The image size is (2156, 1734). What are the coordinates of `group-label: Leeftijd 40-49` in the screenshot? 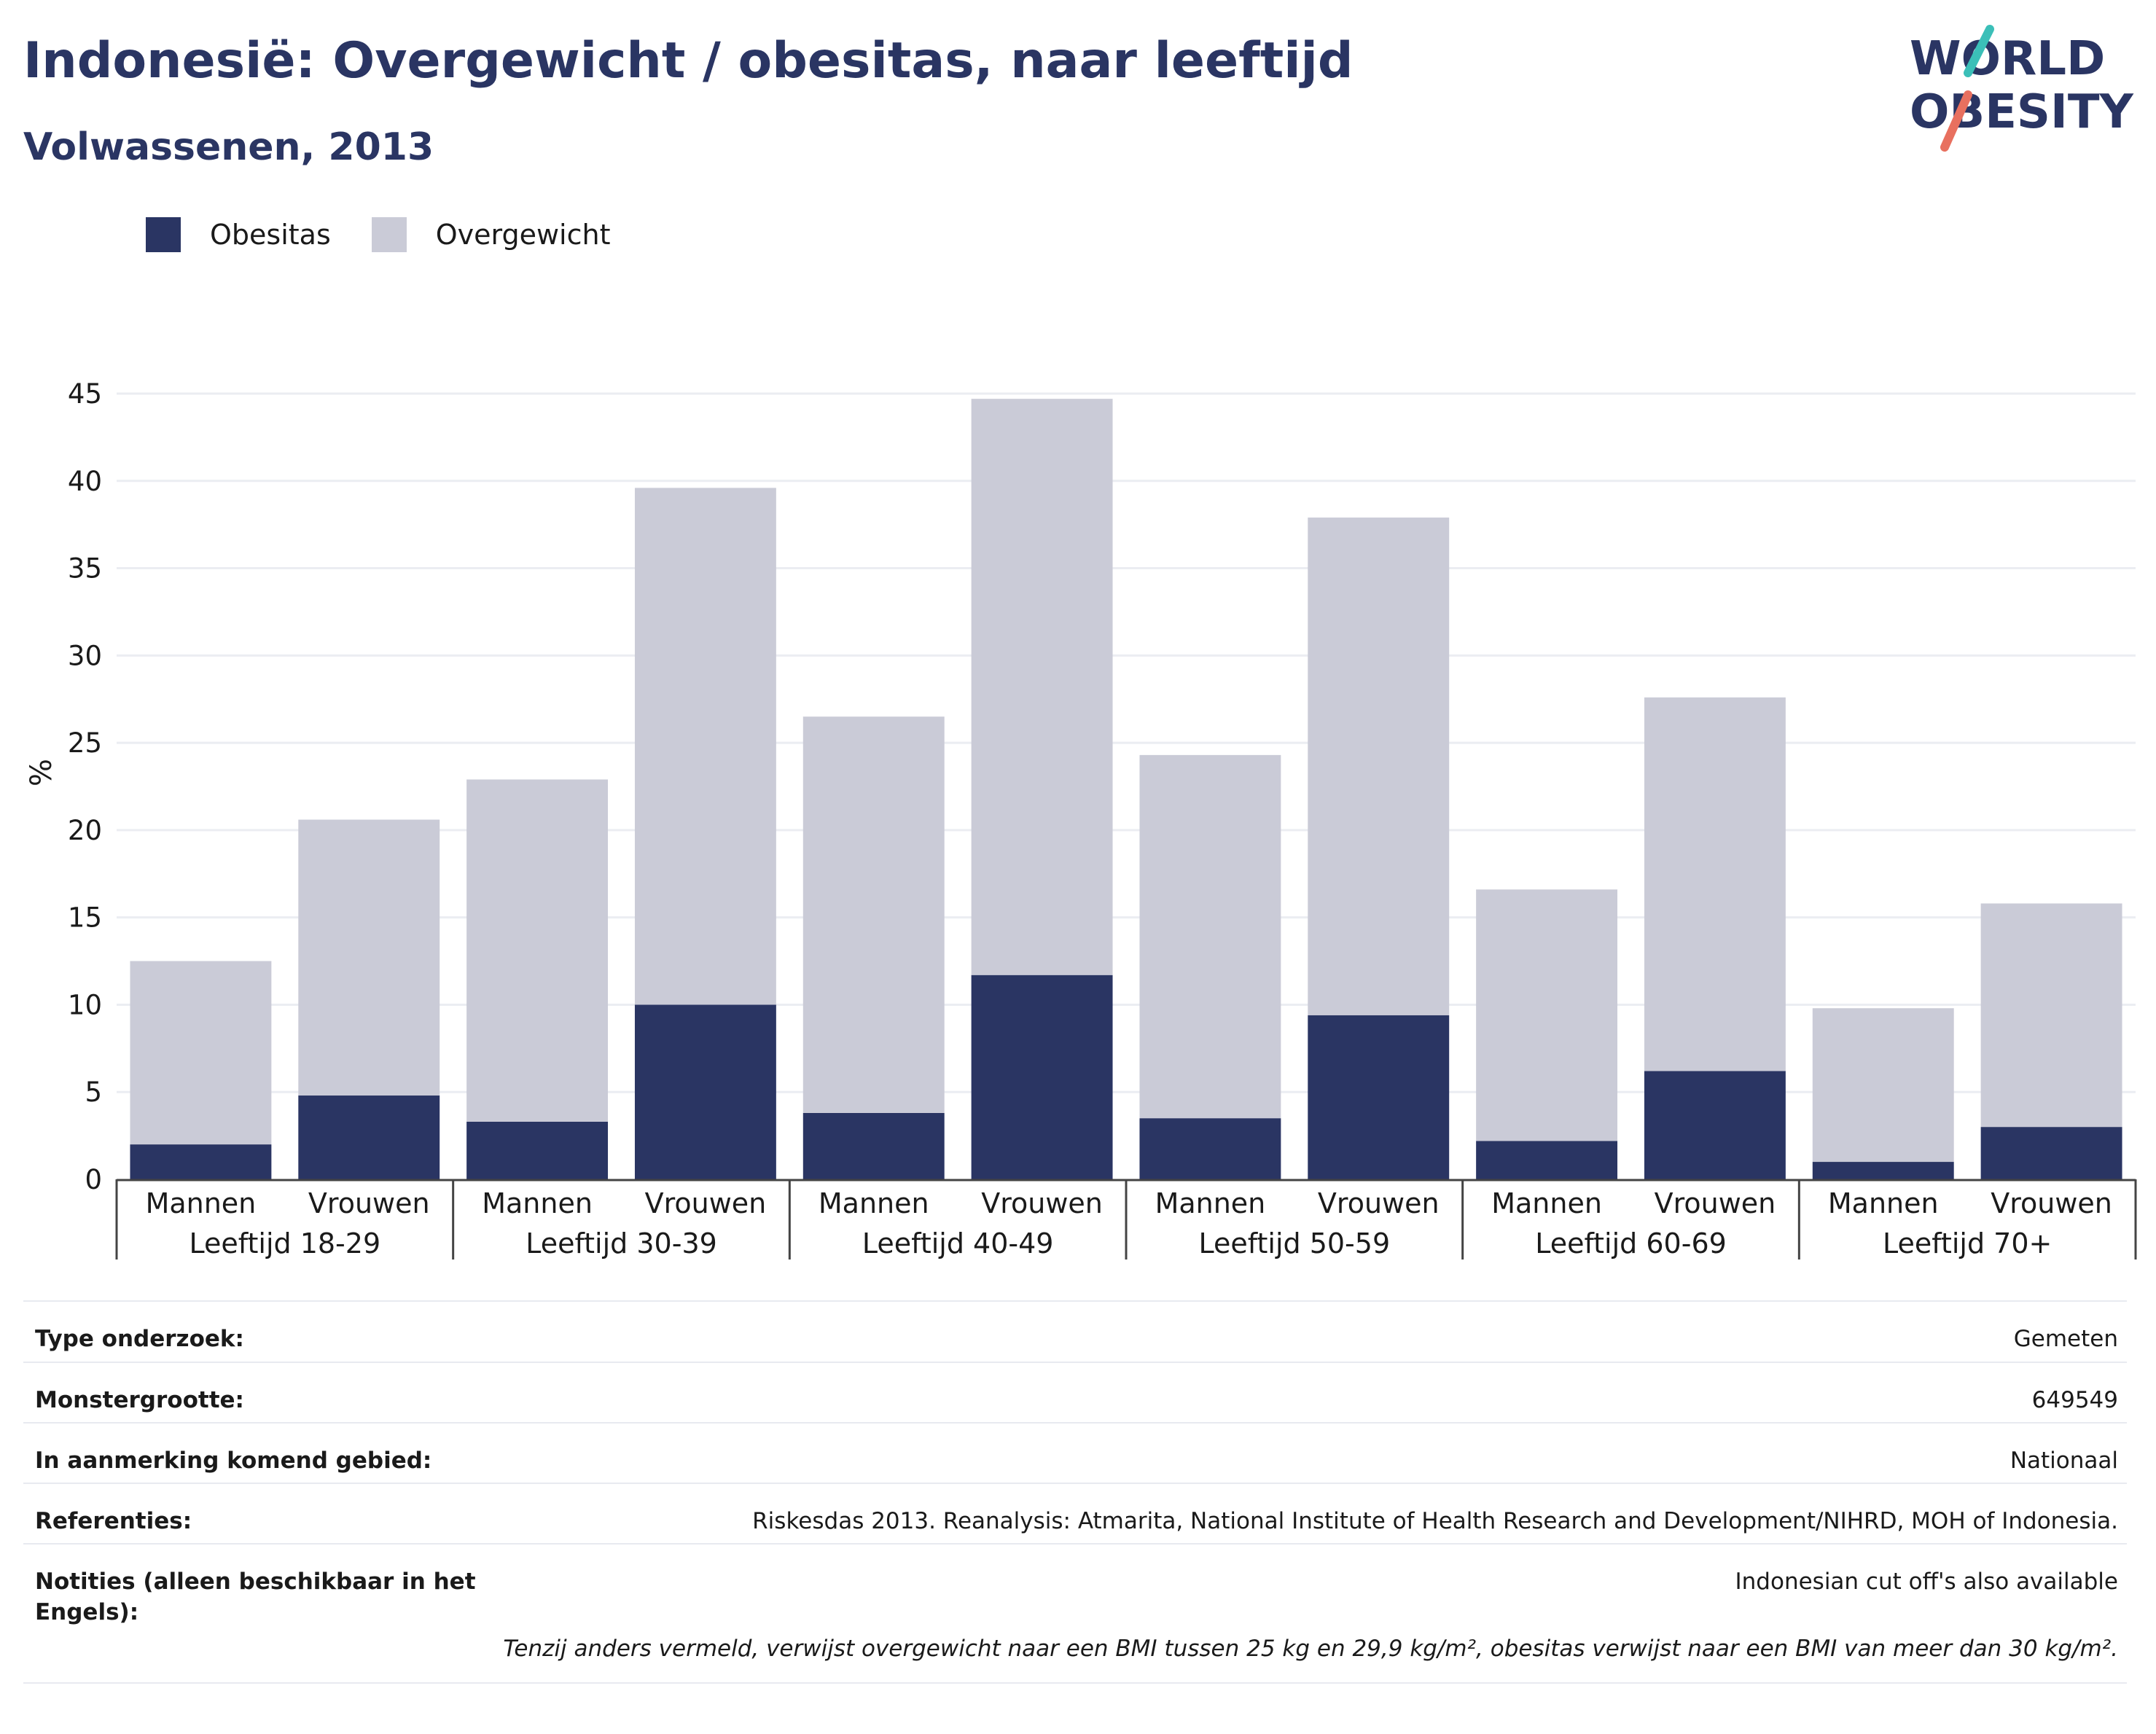 It's located at (958, 1243).